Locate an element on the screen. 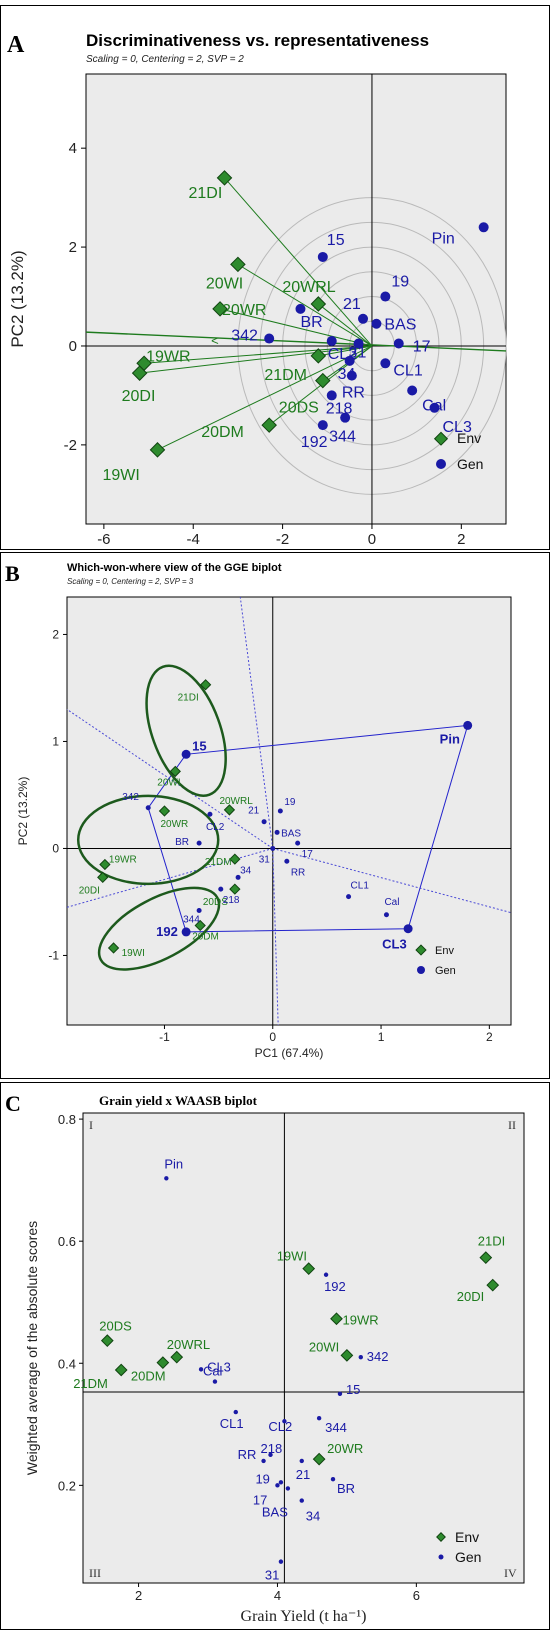 The width and height of the screenshot is (550, 1636). gen-point-pin is located at coordinates (483, 227).